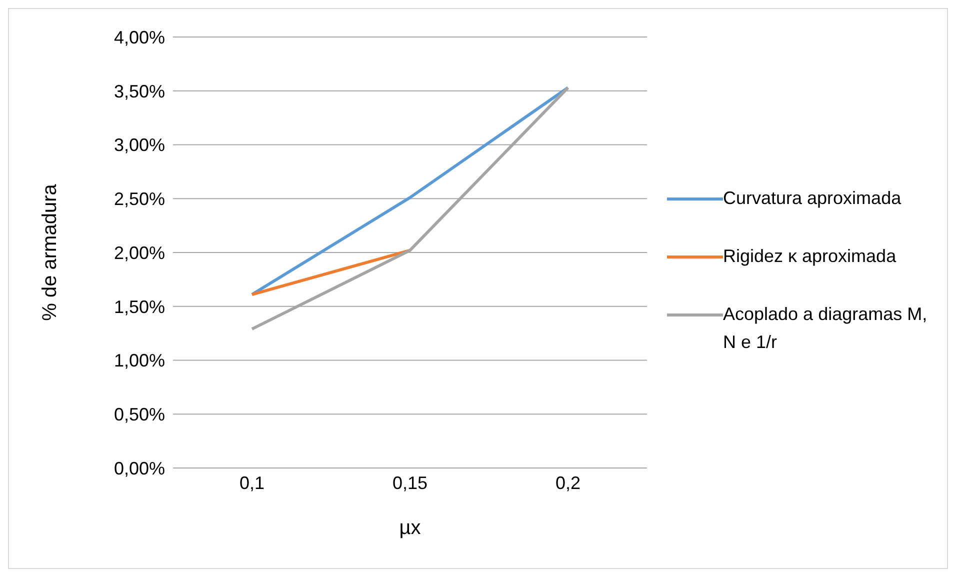  What do you see at coordinates (139, 145) in the screenshot?
I see `y-tick-label: 3,00%` at bounding box center [139, 145].